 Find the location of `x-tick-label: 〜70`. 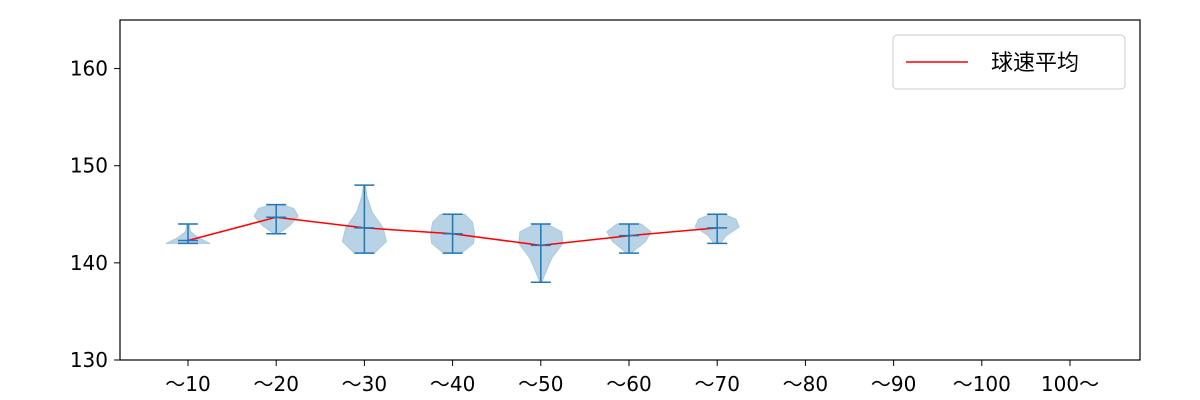

x-tick-label: 〜70 is located at coordinates (716, 384).